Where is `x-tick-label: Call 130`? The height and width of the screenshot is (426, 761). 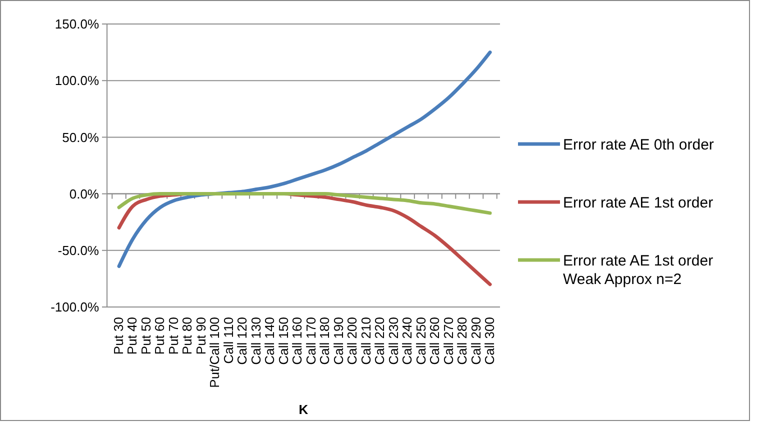
x-tick-label: Call 130 is located at coordinates (256, 341).